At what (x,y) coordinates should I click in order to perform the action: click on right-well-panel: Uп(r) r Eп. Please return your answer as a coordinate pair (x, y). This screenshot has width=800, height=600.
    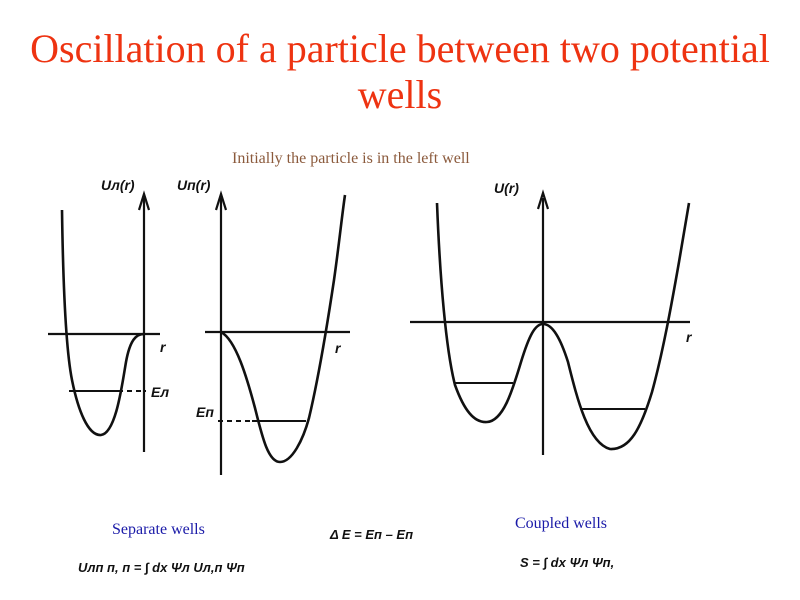
    Looking at the image, I should click on (263, 326).